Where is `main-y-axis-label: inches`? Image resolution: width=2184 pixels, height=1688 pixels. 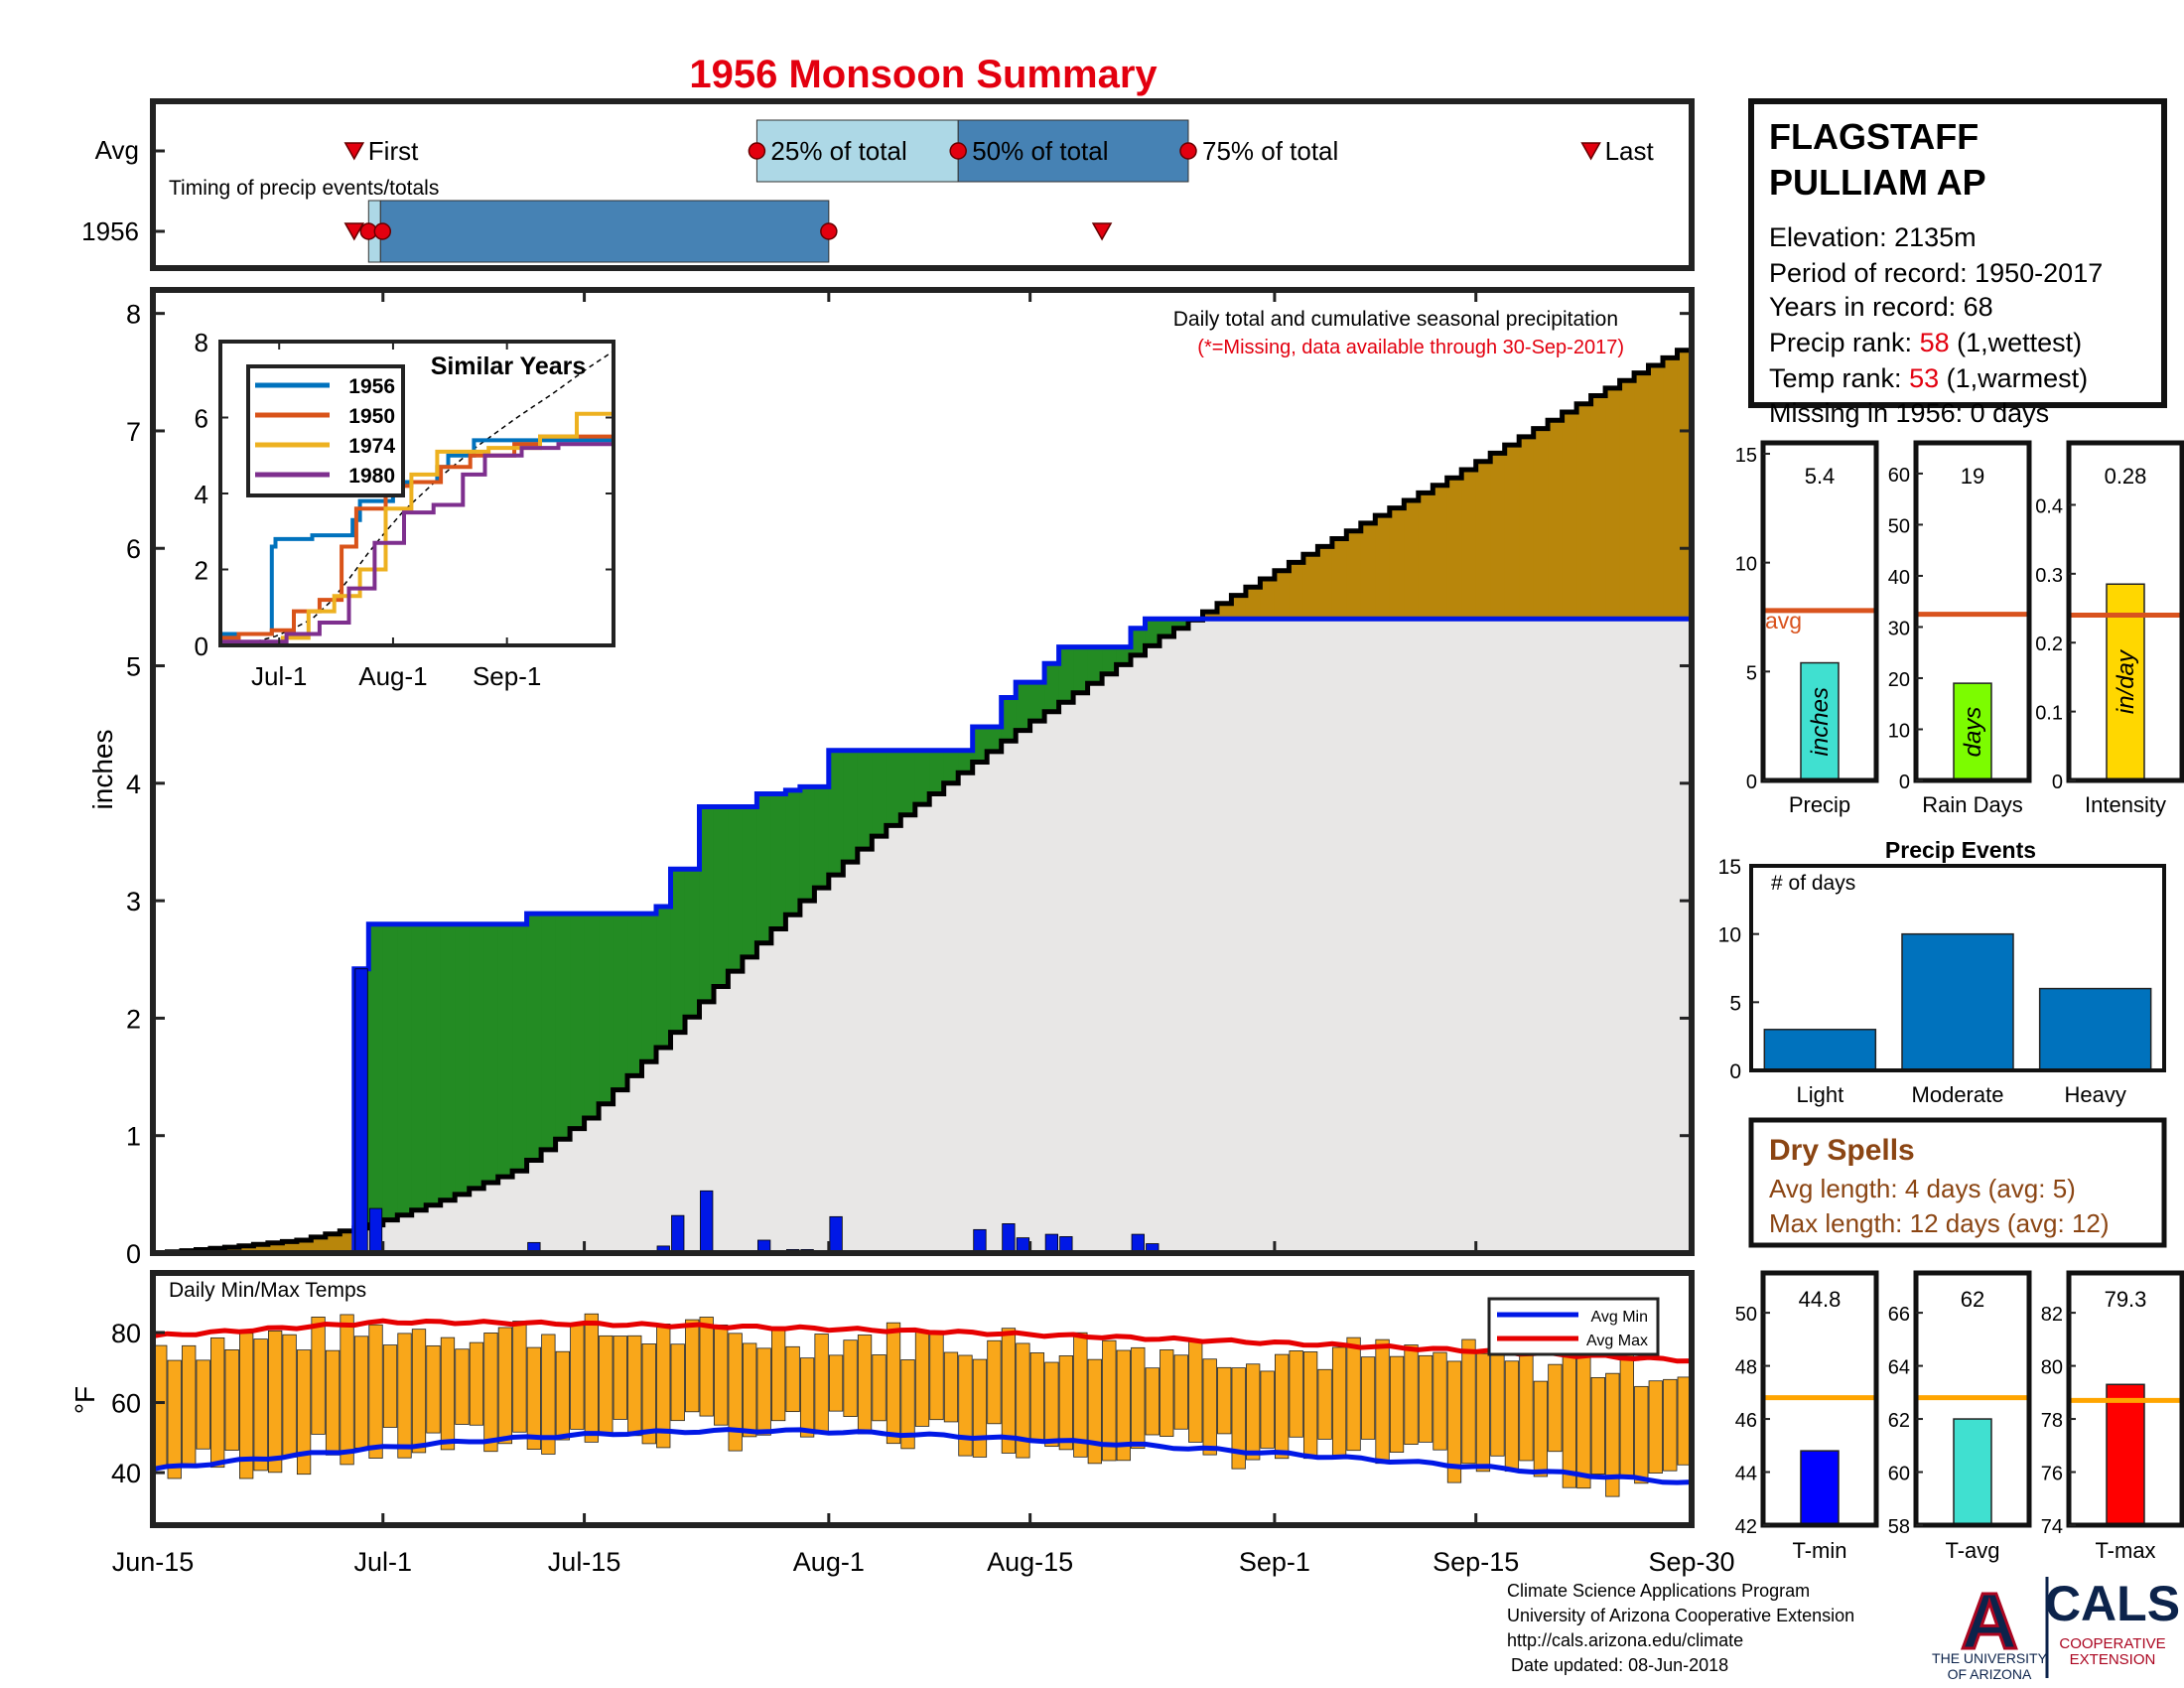 main-y-axis-label: inches is located at coordinates (102, 770).